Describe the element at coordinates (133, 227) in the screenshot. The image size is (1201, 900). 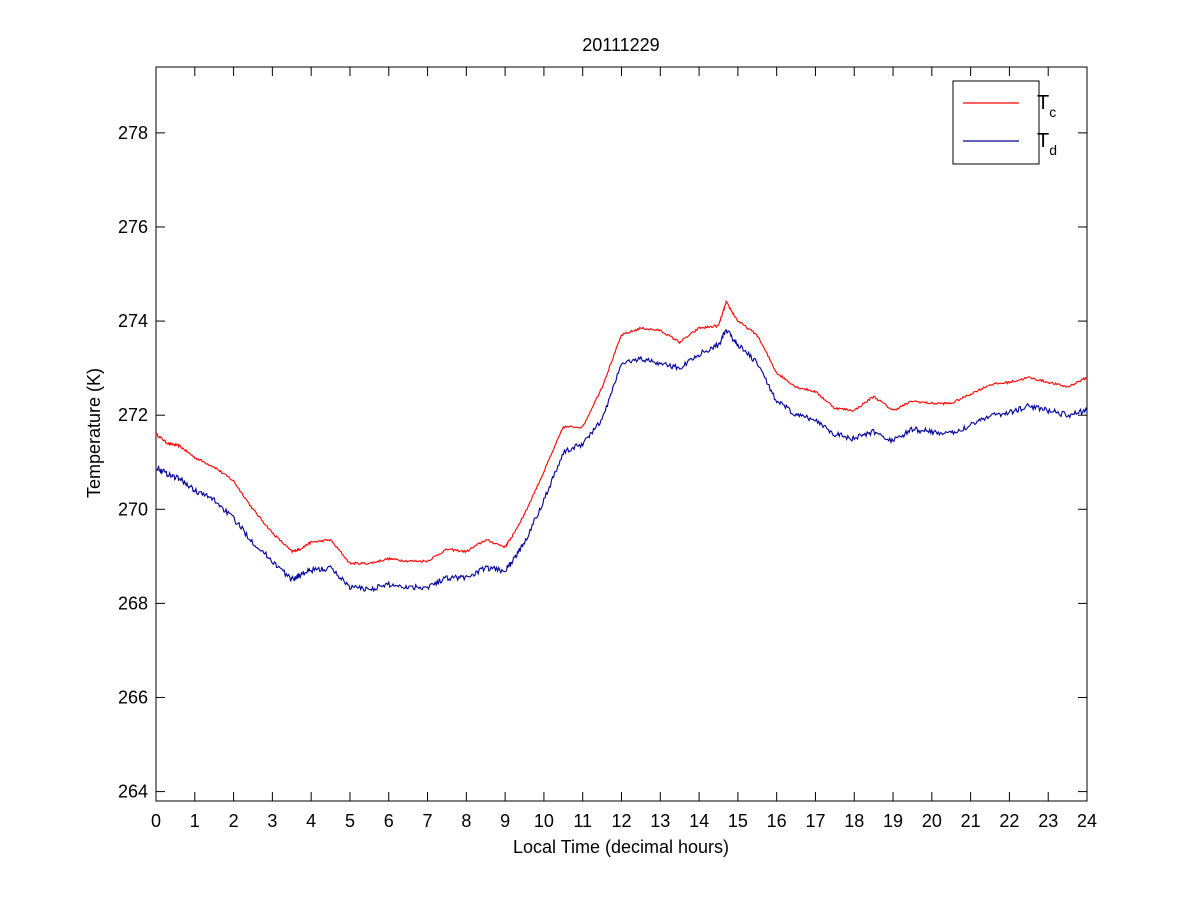
I see `y-tick-label: 276` at that location.